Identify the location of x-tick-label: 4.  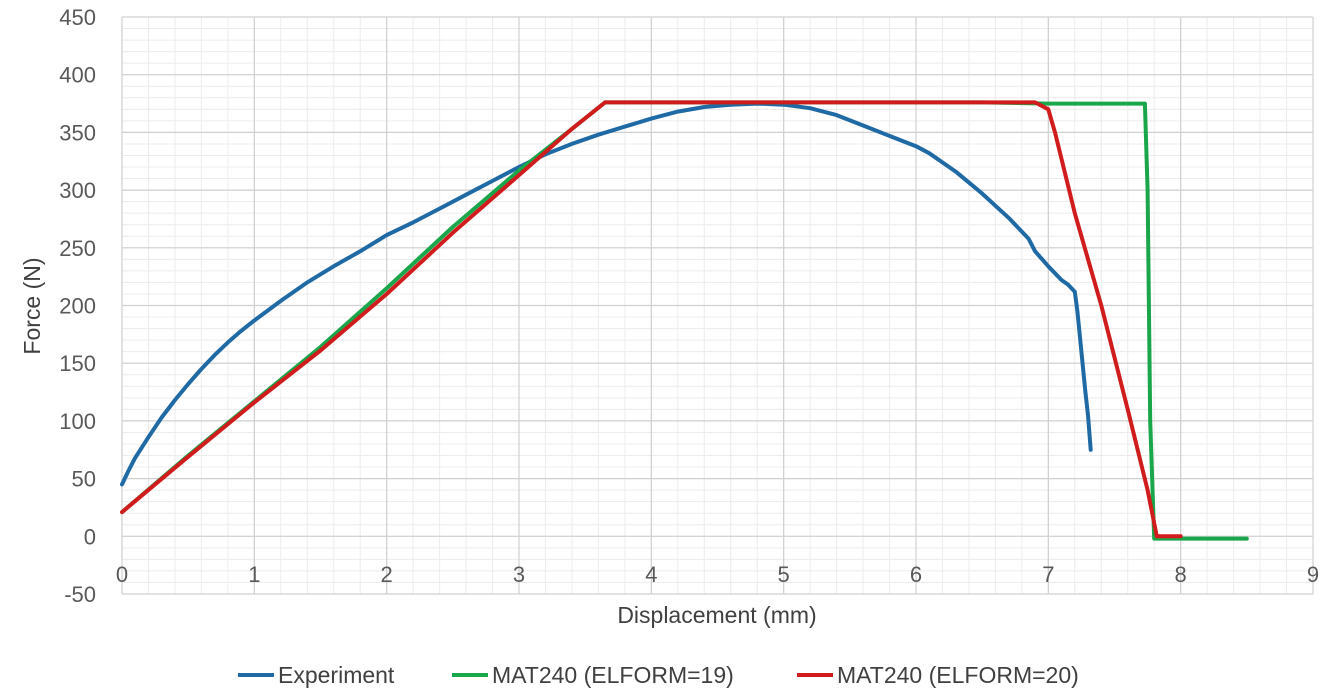
(651, 574).